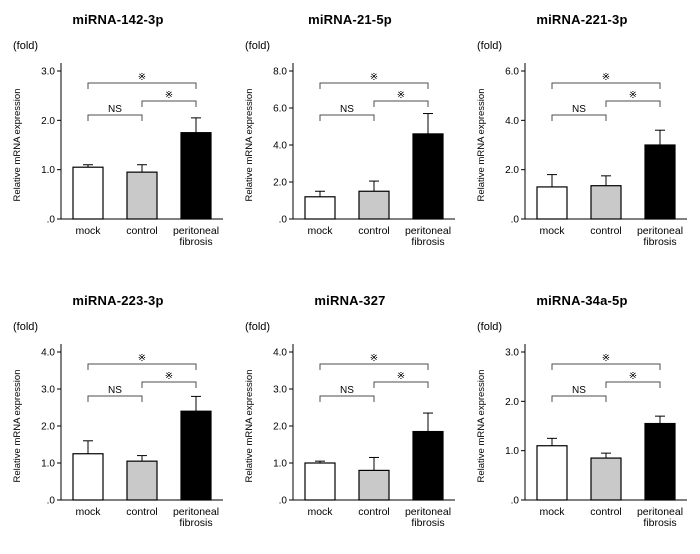 This screenshot has width=700, height=554. What do you see at coordinates (350, 19) in the screenshot?
I see `chart-title: miRNA-21-5p` at bounding box center [350, 19].